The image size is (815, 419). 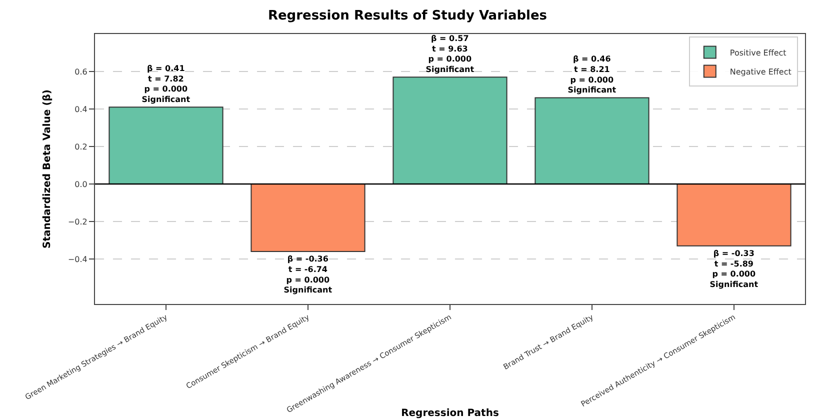 I want to click on legend-label: Positive Effect, so click(x=758, y=53).